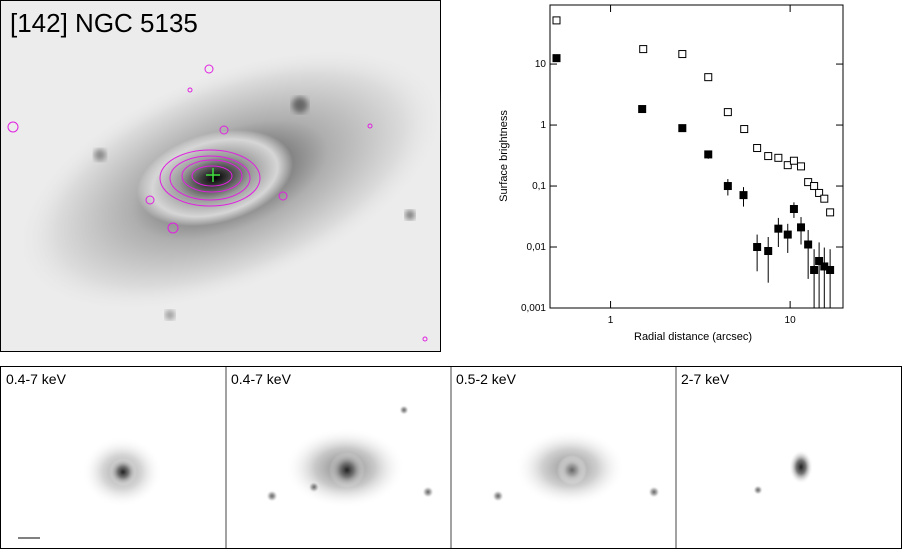  Describe the element at coordinates (541, 64) in the screenshot. I see `y-tick-label: 10` at that location.